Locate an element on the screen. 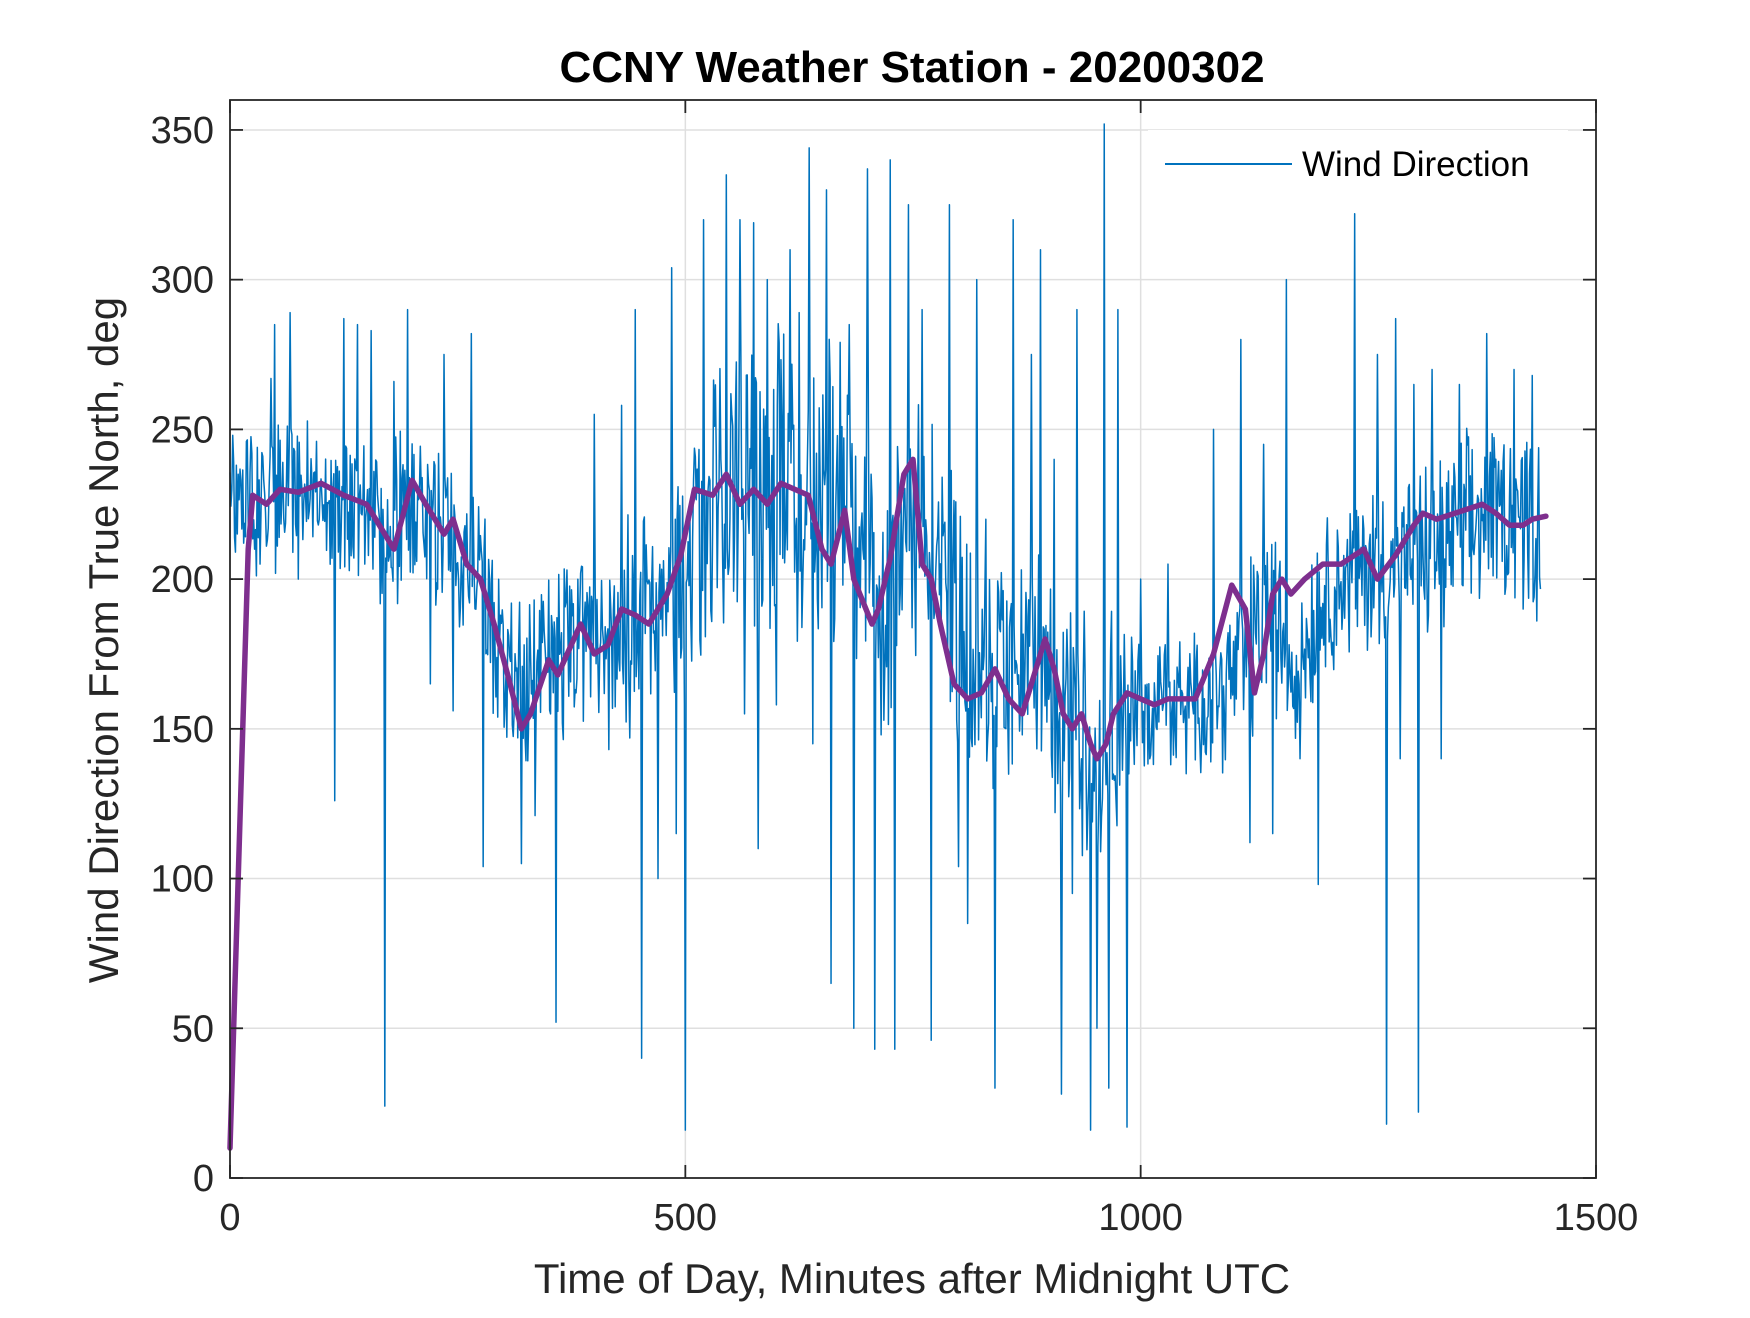 This screenshot has height=1318, width=1750. y-tick-label: 300 is located at coordinates (182, 281).